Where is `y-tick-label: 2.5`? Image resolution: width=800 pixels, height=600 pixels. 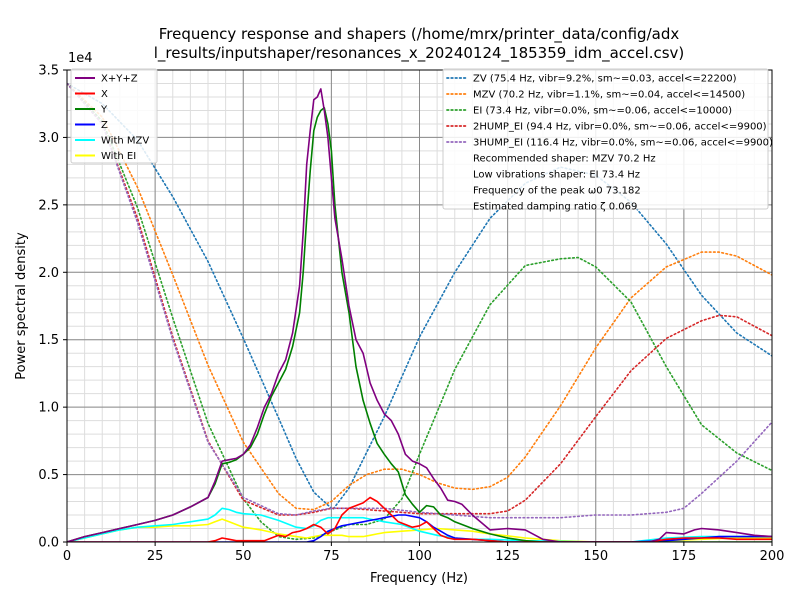 y-tick-label: 2.5 is located at coordinates (48, 205).